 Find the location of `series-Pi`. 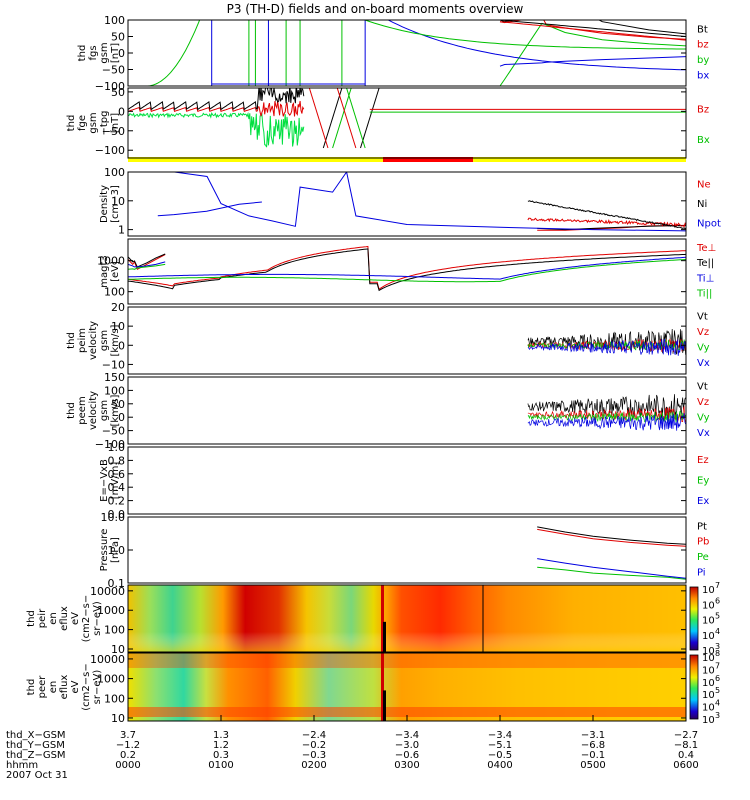

series-Pi is located at coordinates (611, 568).